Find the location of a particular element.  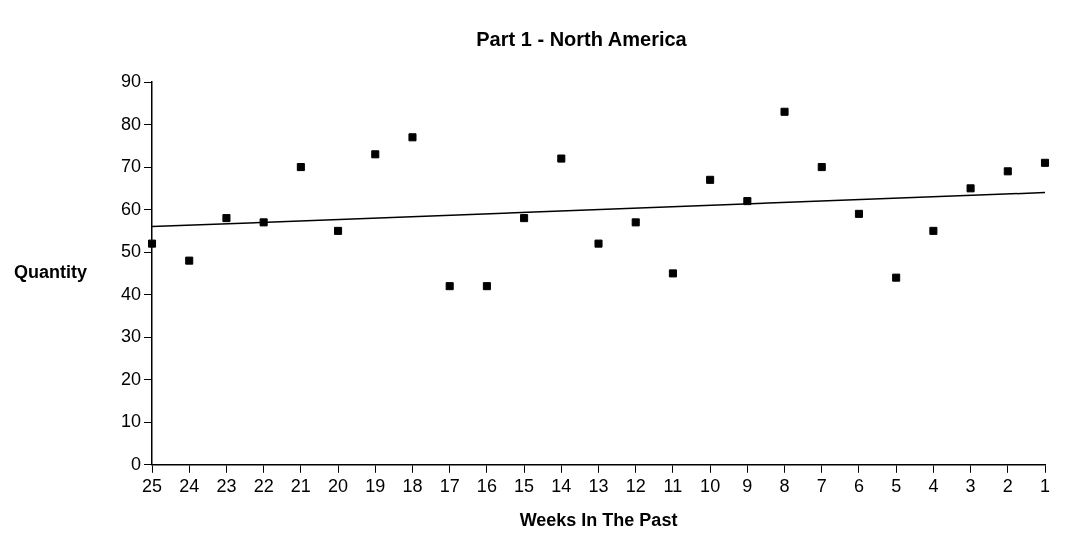

x-tick-label: 24 is located at coordinates (189, 485).